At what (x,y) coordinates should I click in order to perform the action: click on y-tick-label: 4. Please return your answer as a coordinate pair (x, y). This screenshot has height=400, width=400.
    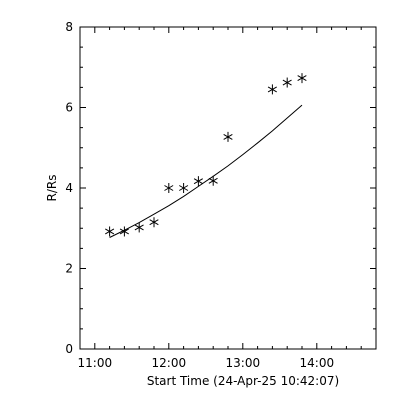
    Looking at the image, I should click on (69, 188).